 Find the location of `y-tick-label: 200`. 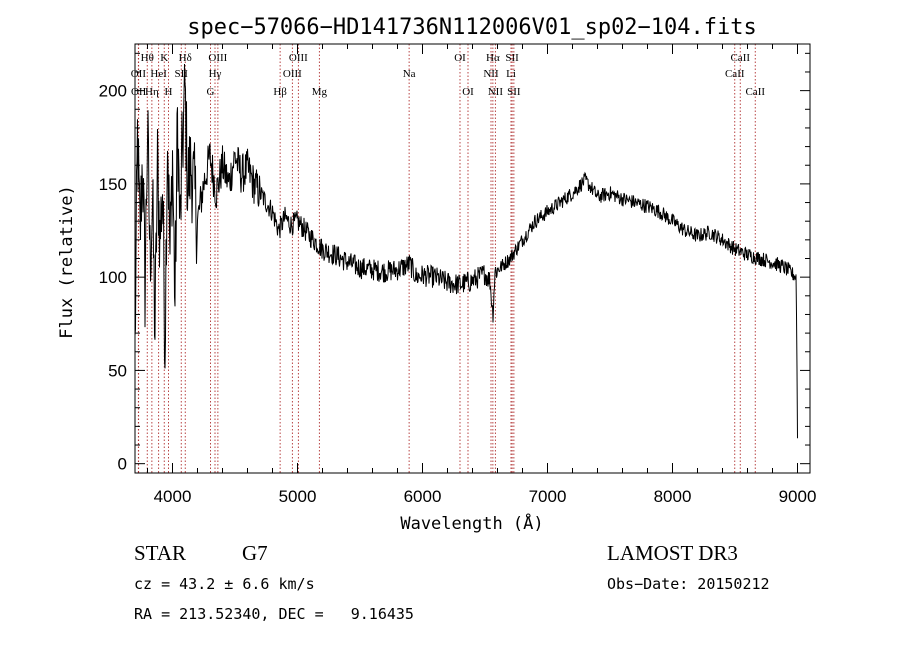

y-tick-label: 200 is located at coordinates (113, 91).